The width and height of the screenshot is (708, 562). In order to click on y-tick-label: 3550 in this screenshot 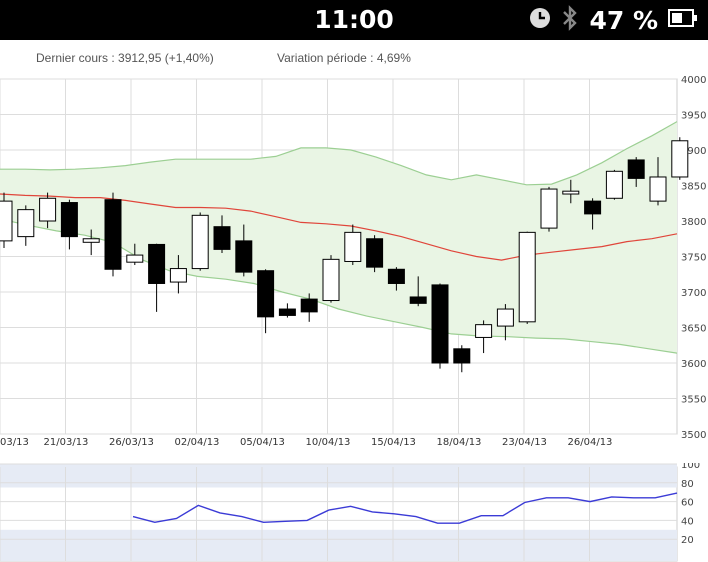, I will do `click(693, 400)`.